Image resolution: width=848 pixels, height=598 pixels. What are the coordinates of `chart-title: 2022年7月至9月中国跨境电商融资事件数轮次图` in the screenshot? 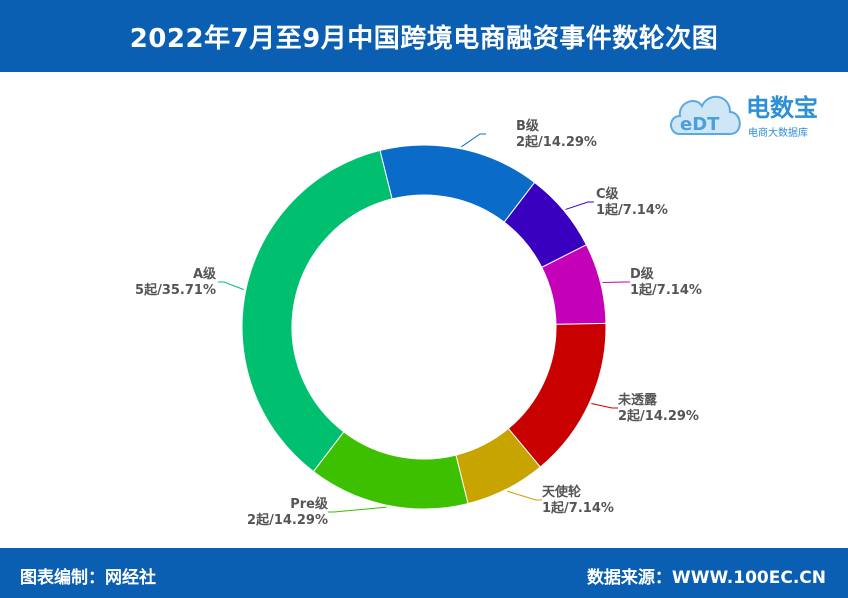 It's located at (424, 38).